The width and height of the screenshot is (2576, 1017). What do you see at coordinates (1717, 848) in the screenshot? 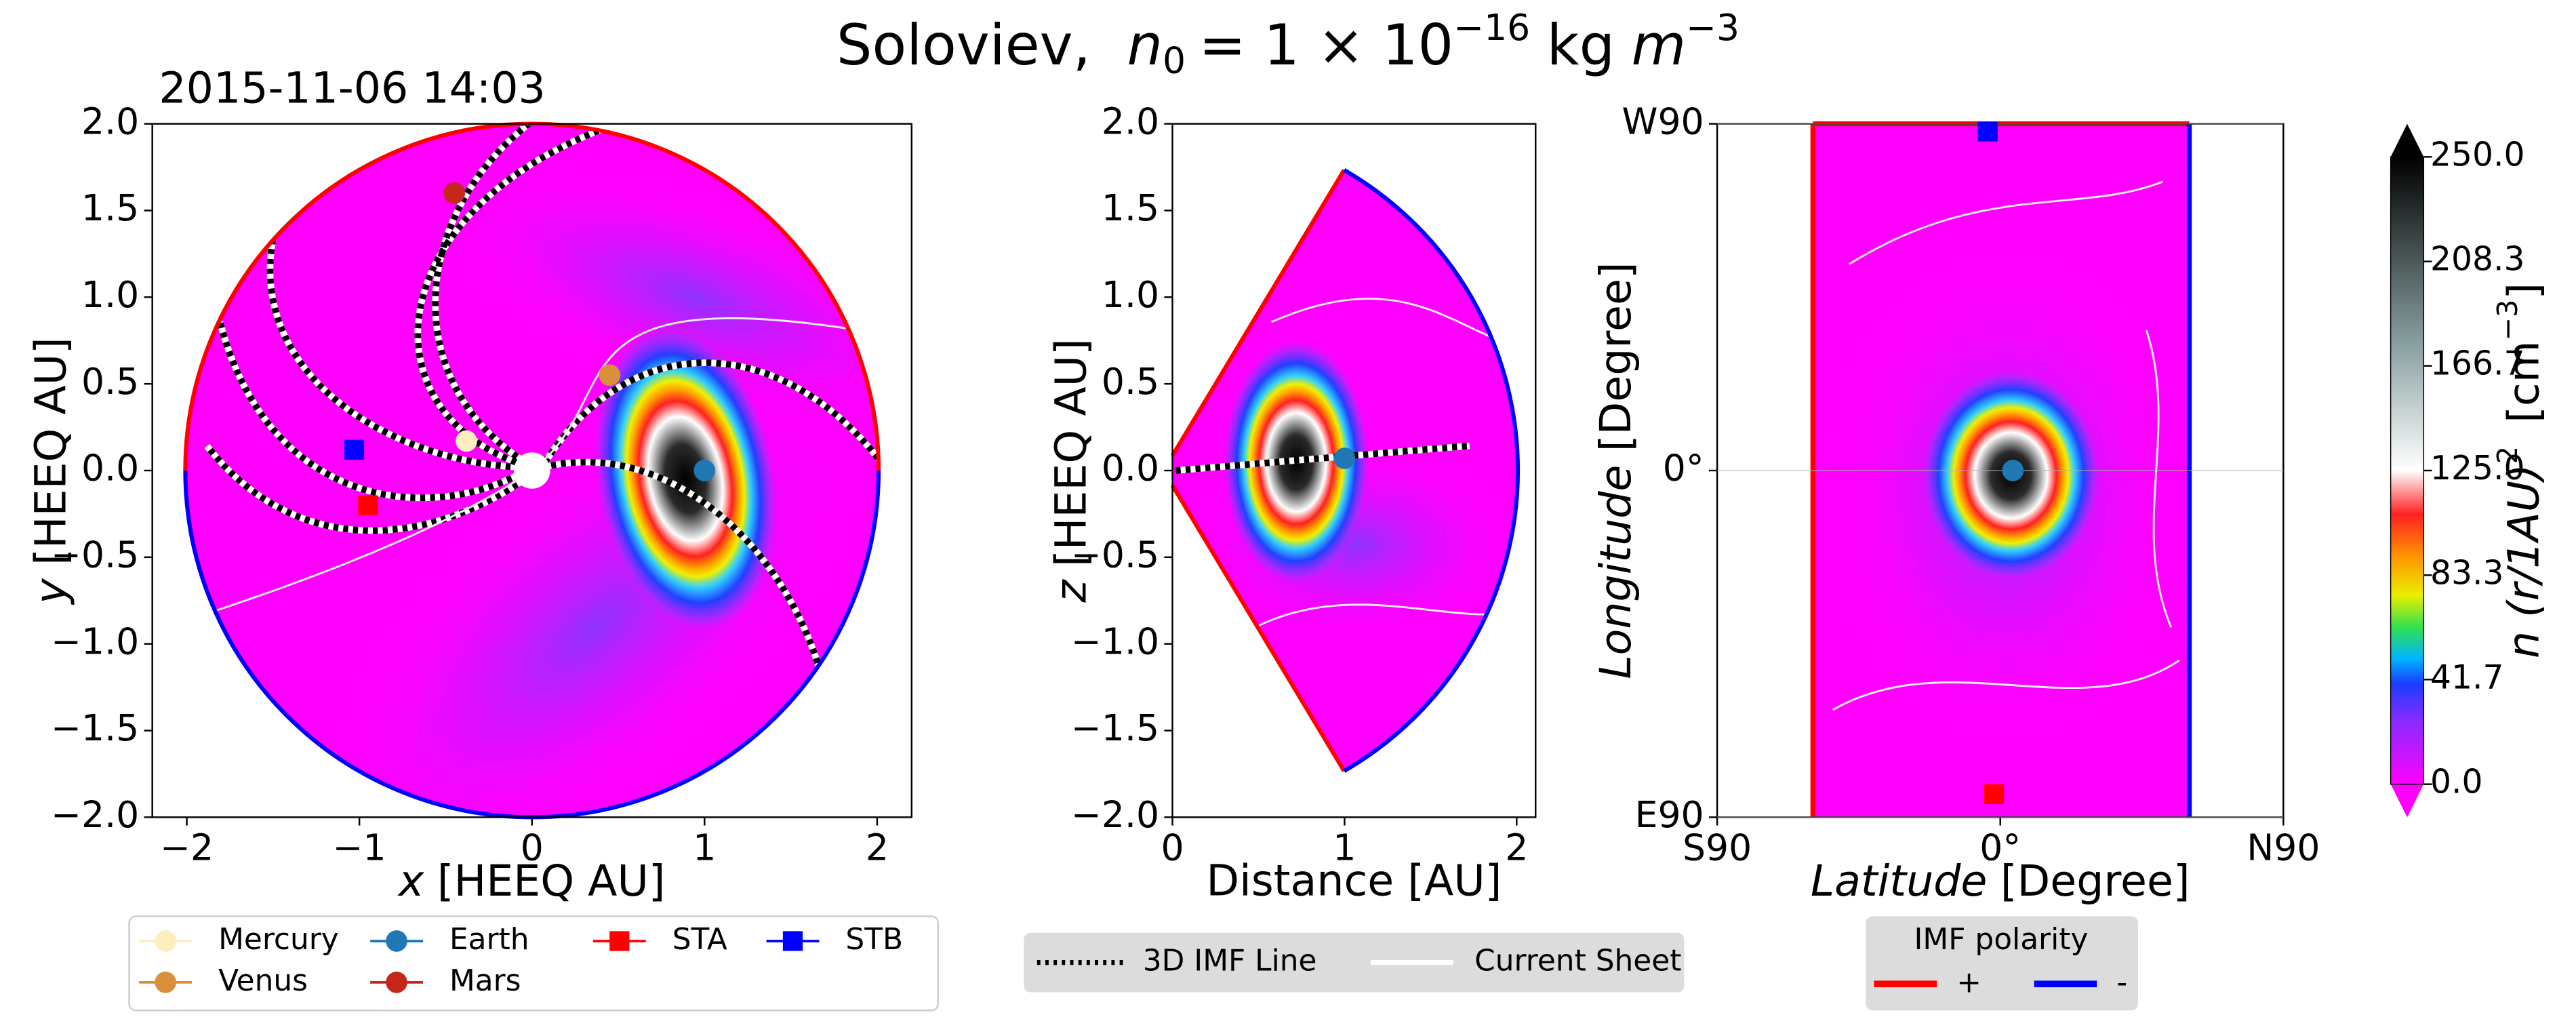
I see `x-tick-label: S90` at bounding box center [1717, 848].